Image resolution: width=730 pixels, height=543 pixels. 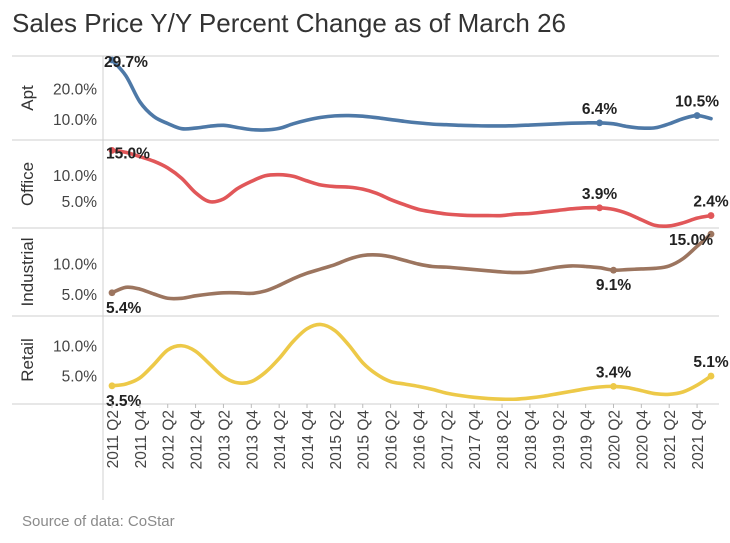 What do you see at coordinates (559, 439) in the screenshot?
I see `x-tick-label: 2019 Q2` at bounding box center [559, 439].